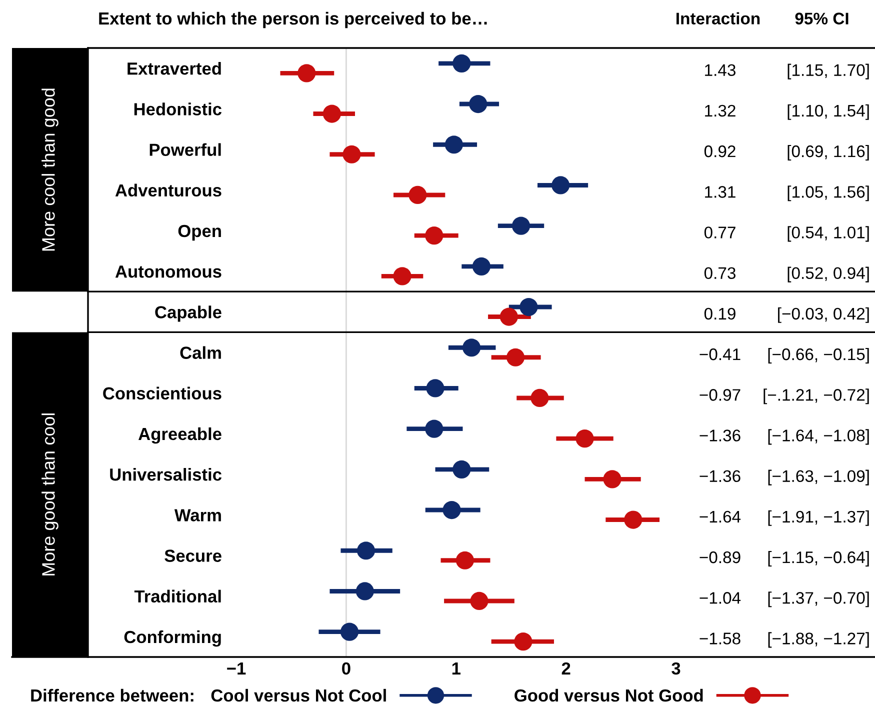 This screenshot has width=875, height=711. What do you see at coordinates (828, 112) in the screenshot?
I see `annotation: [1.10, 1.54]` at bounding box center [828, 112].